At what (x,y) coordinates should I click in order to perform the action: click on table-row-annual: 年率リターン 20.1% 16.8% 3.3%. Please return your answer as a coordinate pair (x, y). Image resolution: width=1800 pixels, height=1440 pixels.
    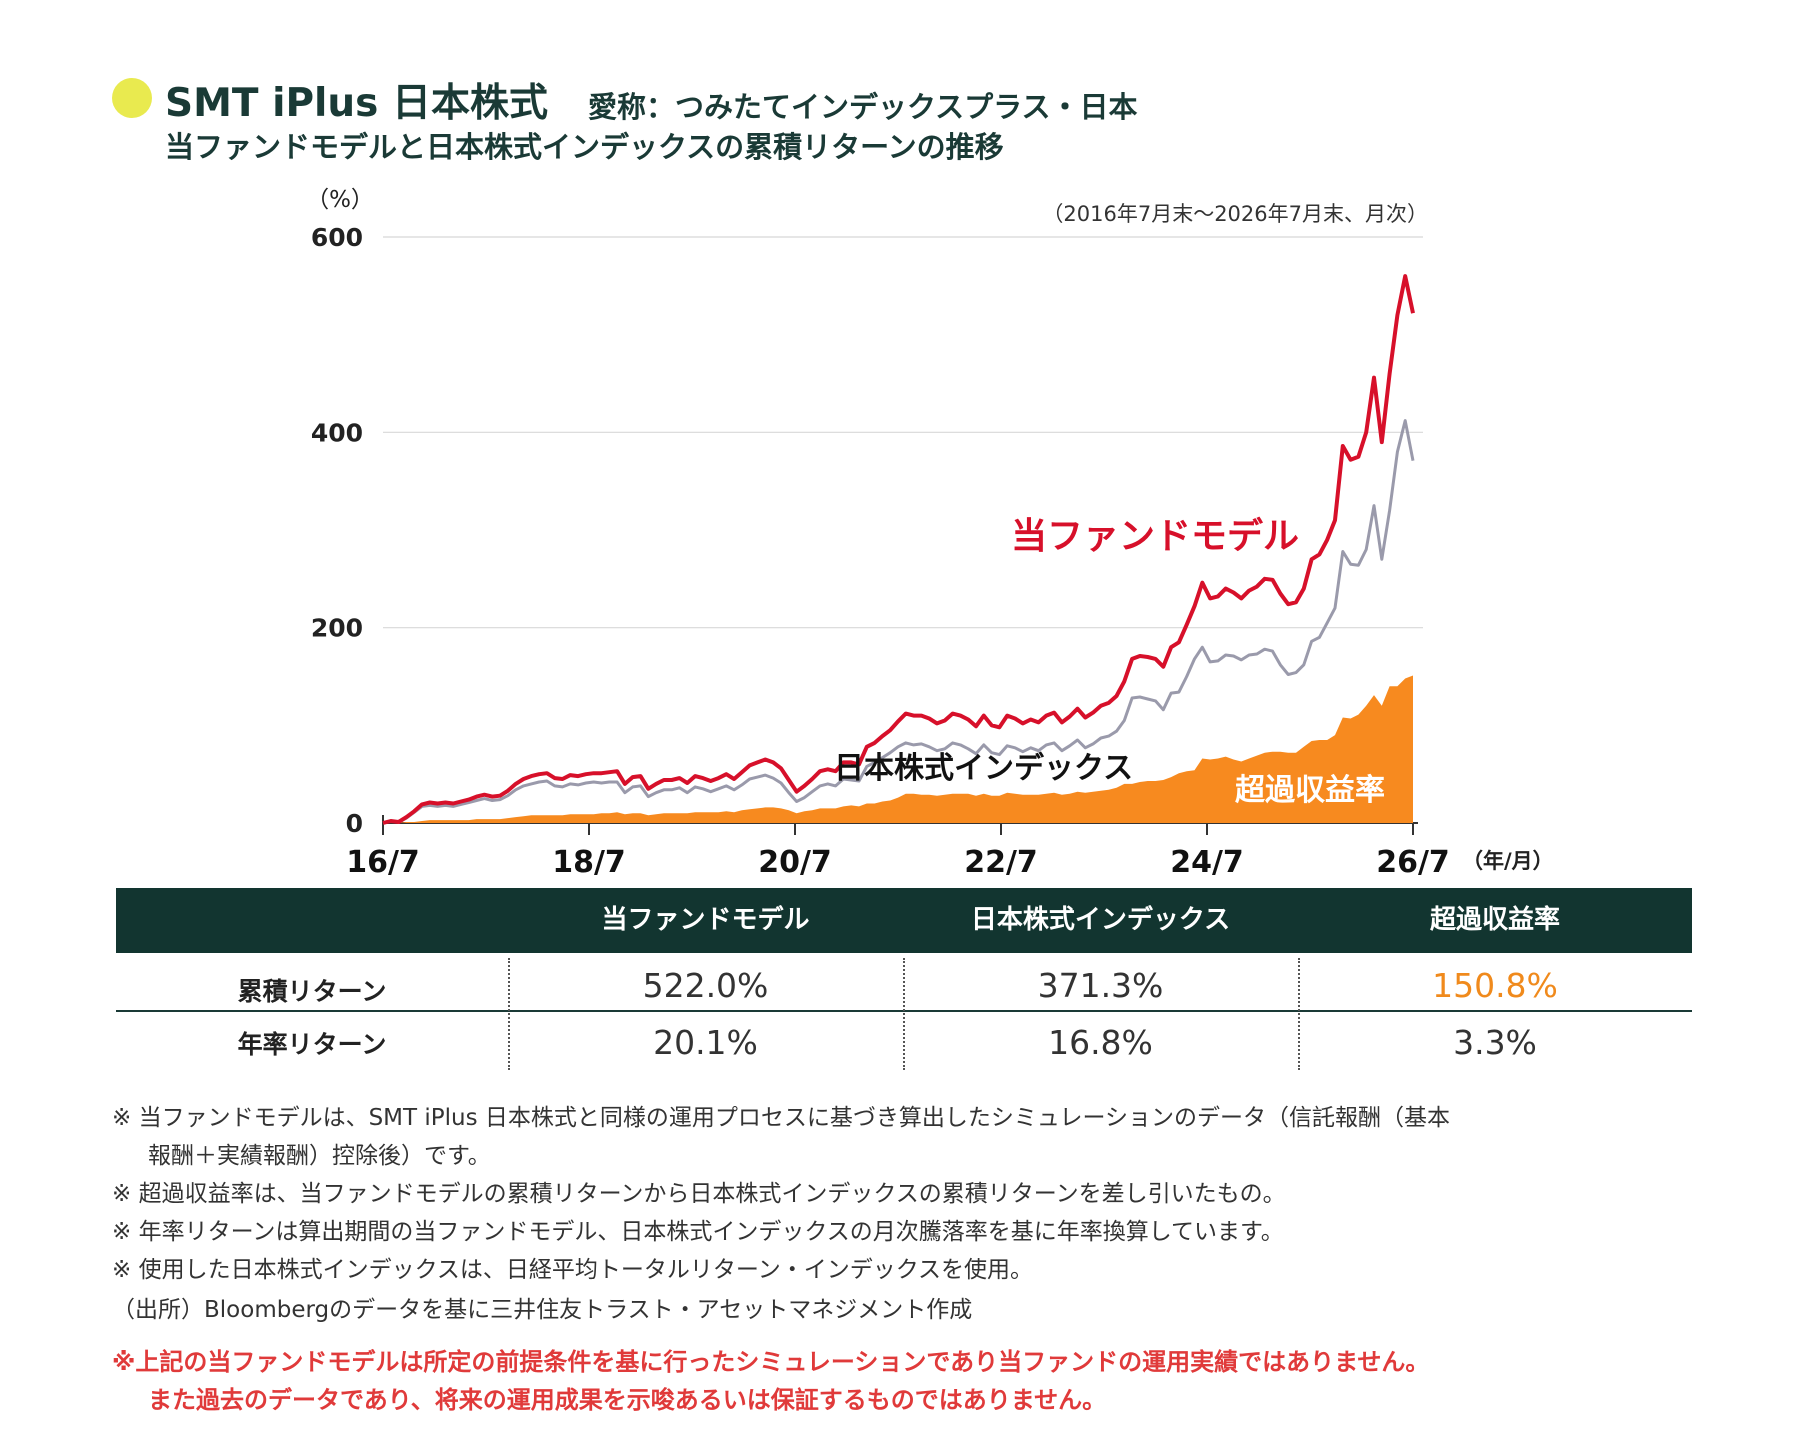
    Looking at the image, I should click on (904, 1045).